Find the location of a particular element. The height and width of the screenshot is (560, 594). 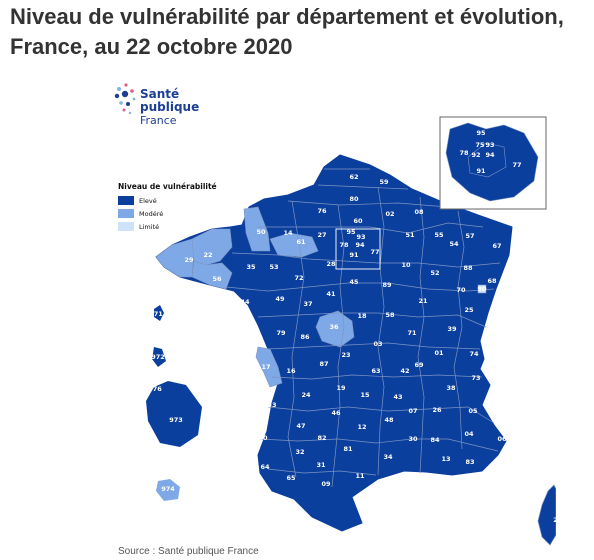

dept-label-973: 973 is located at coordinates (176, 420).